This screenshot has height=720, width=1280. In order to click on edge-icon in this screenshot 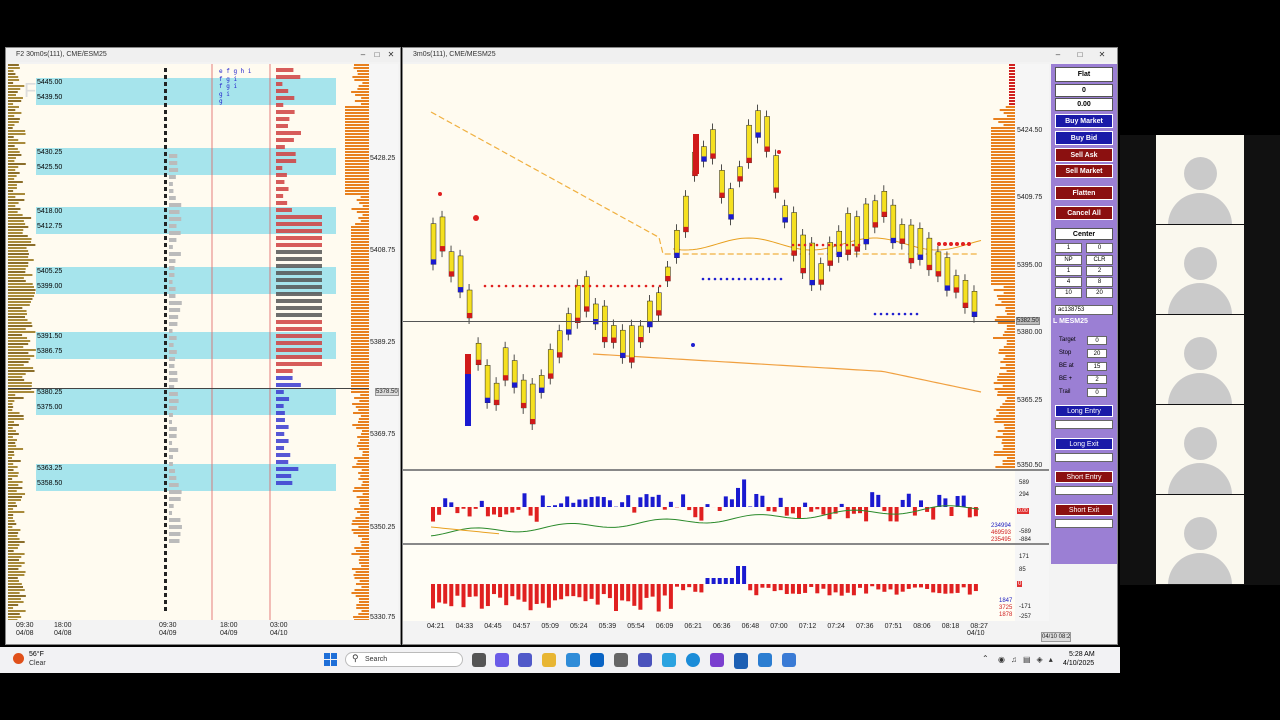, I will do `click(693, 660)`.